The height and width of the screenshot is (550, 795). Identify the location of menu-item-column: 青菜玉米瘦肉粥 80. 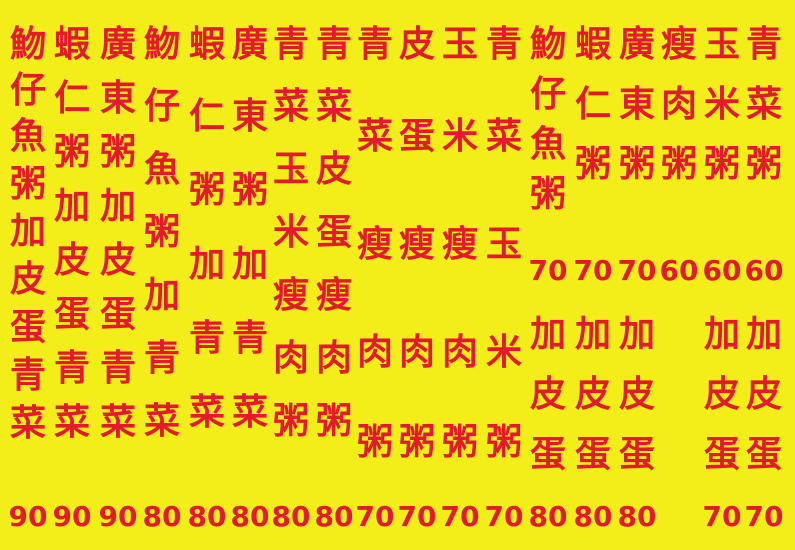
(291, 275).